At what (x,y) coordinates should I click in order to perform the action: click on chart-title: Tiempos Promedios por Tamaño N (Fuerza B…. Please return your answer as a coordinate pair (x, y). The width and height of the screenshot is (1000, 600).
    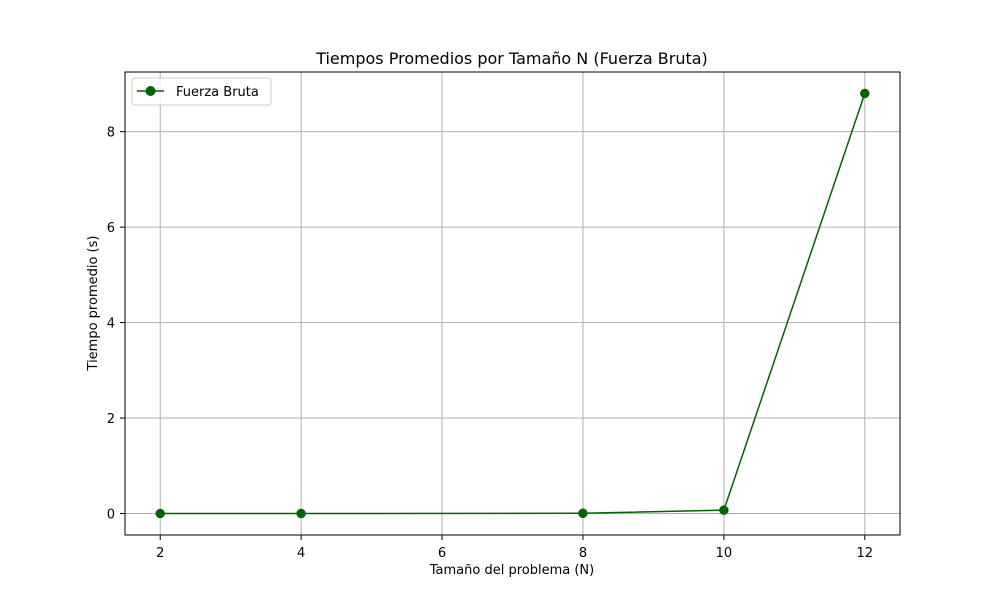
    Looking at the image, I should click on (511, 58).